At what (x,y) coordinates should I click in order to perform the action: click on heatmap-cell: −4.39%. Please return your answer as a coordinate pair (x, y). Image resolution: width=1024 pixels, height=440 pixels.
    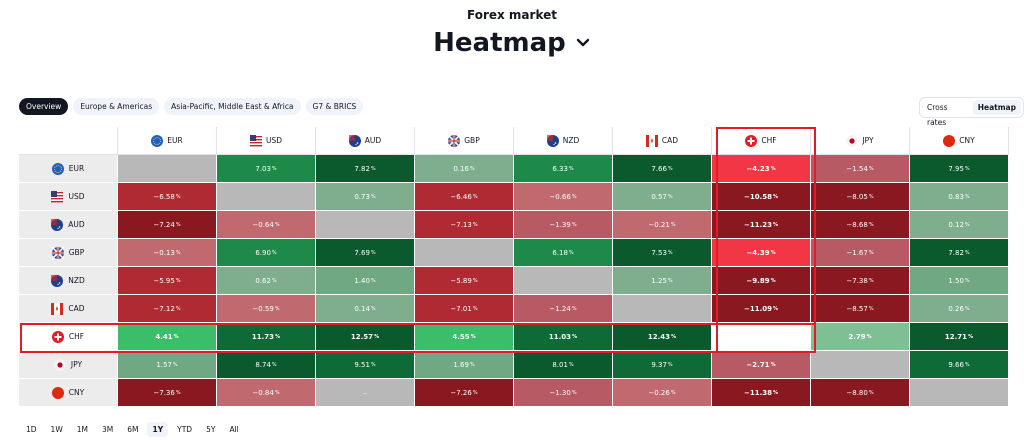
    Looking at the image, I should click on (761, 253).